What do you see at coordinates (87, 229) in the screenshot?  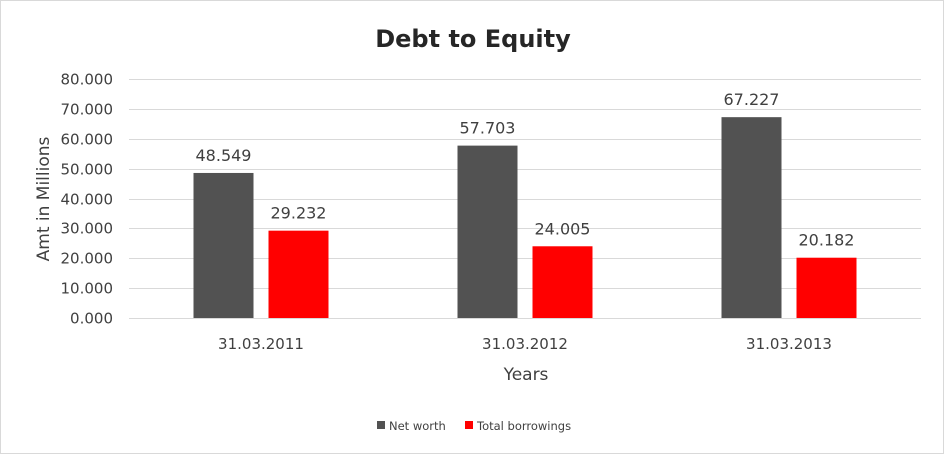 I see `y-tick-label: 30.000` at bounding box center [87, 229].